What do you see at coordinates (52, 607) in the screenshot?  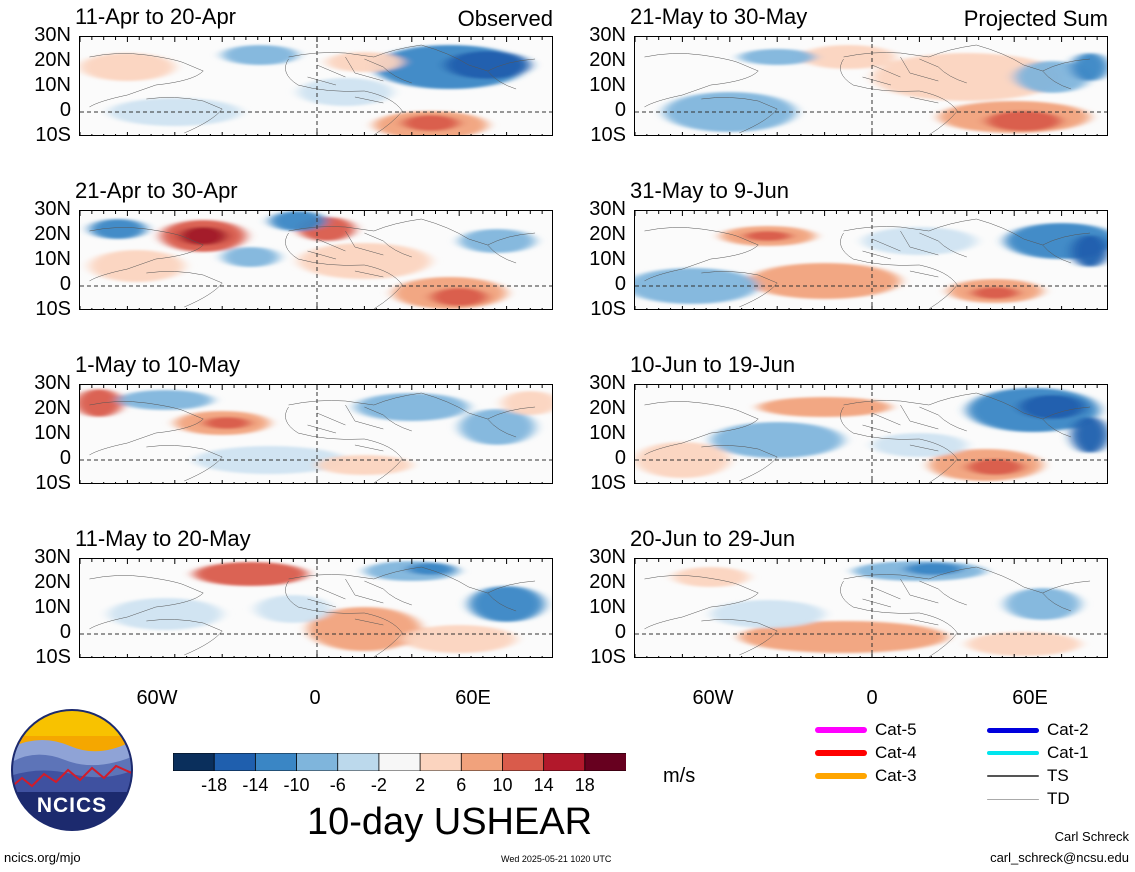 I see `left-panel-4-lat-label: 10N` at bounding box center [52, 607].